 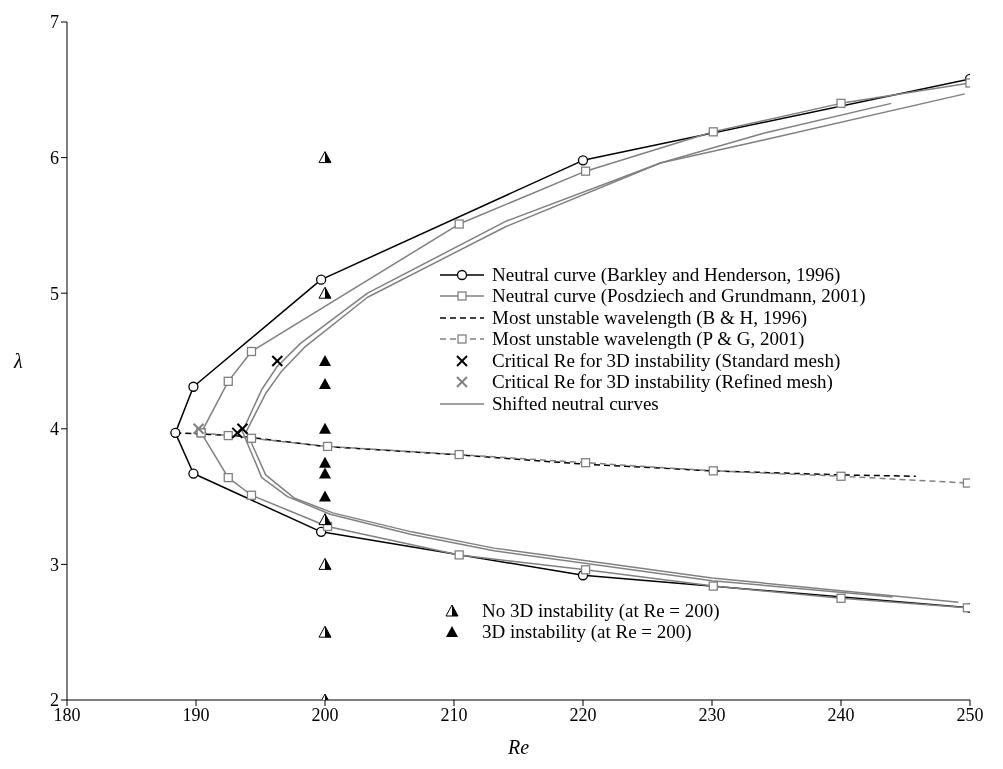 What do you see at coordinates (583, 714) in the screenshot?
I see `x-tick-label: 220` at bounding box center [583, 714].